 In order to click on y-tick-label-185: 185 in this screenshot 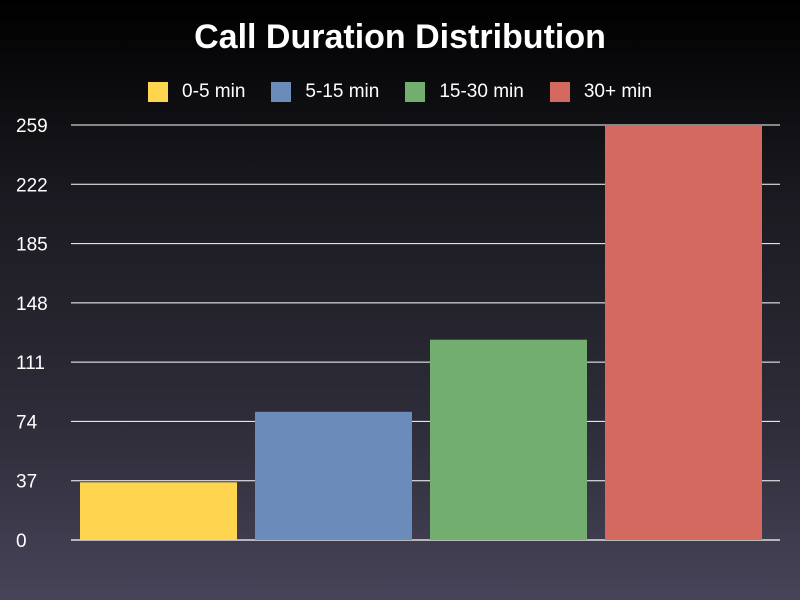, I will do `click(32, 245)`.